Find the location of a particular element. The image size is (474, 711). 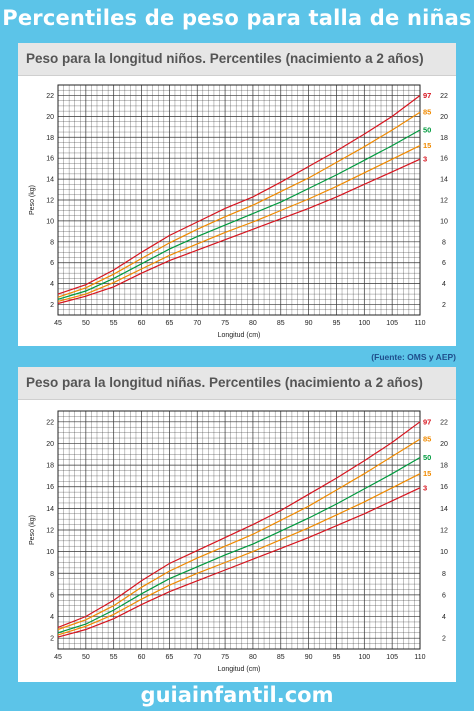

y-tick-label-left: 10 is located at coordinates (50, 552).